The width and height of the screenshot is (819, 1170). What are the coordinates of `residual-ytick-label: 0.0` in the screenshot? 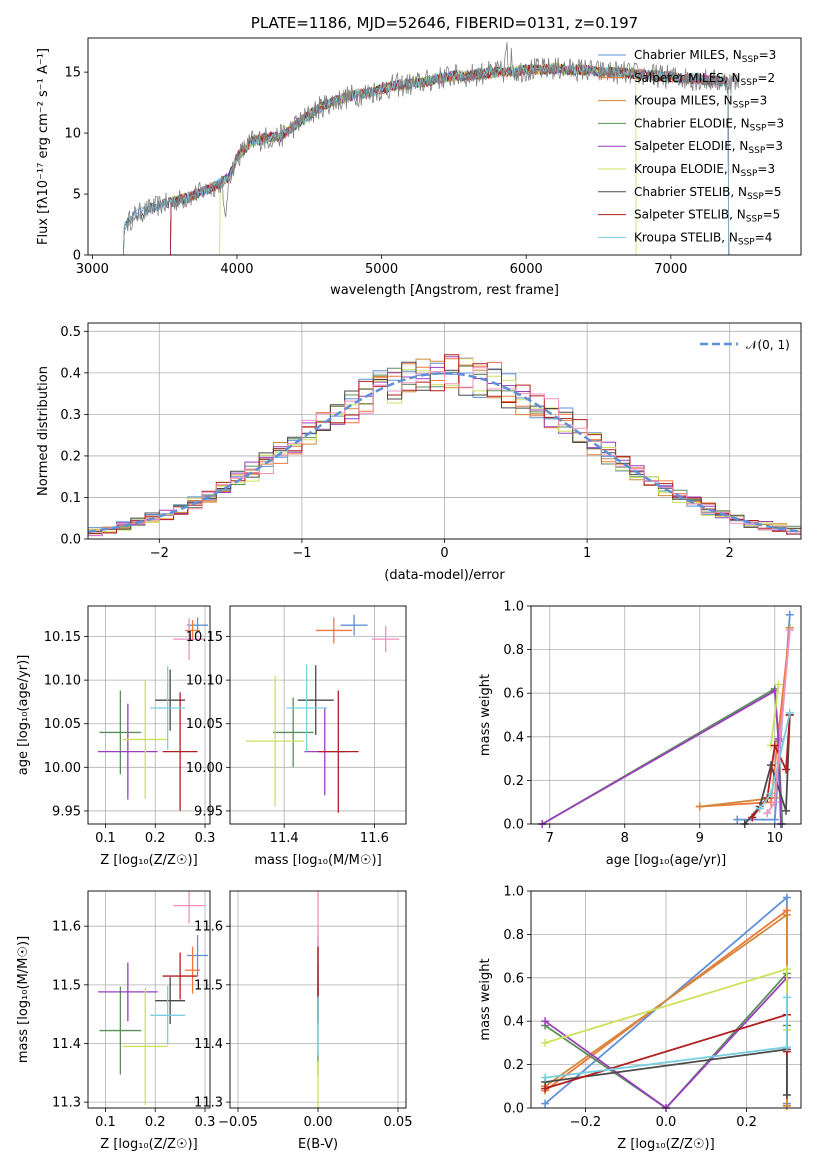 It's located at (70, 540).